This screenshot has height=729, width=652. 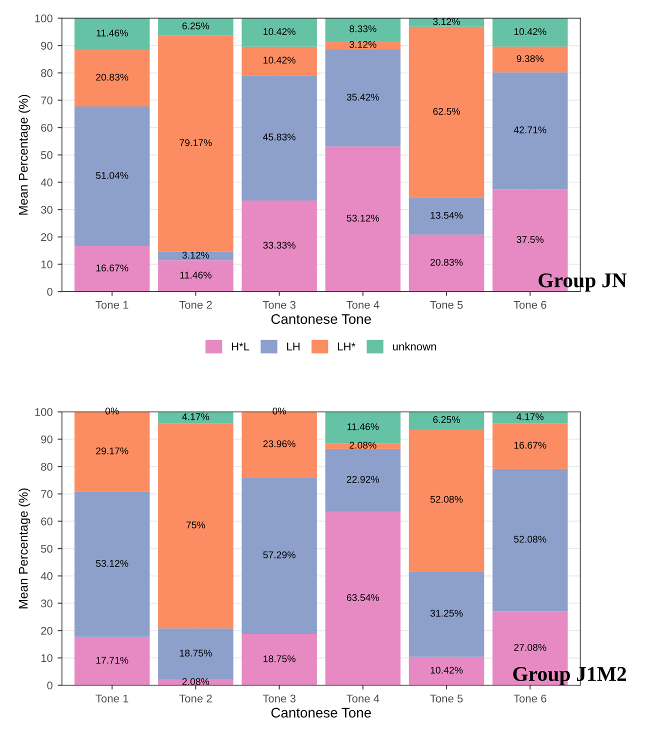 I want to click on data-label: 62.5%, so click(x=446, y=111).